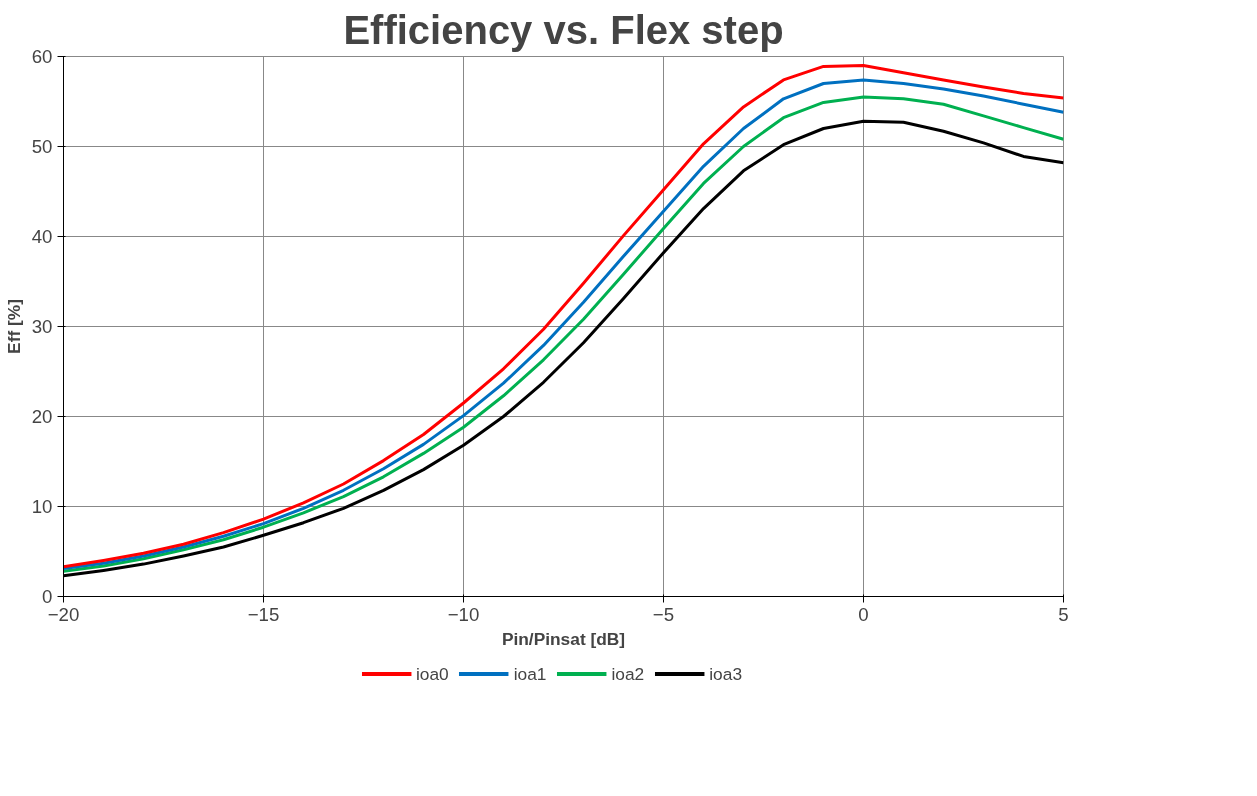 The height and width of the screenshot is (796, 1257). What do you see at coordinates (663, 614) in the screenshot?
I see `x-tick-label: −5` at bounding box center [663, 614].